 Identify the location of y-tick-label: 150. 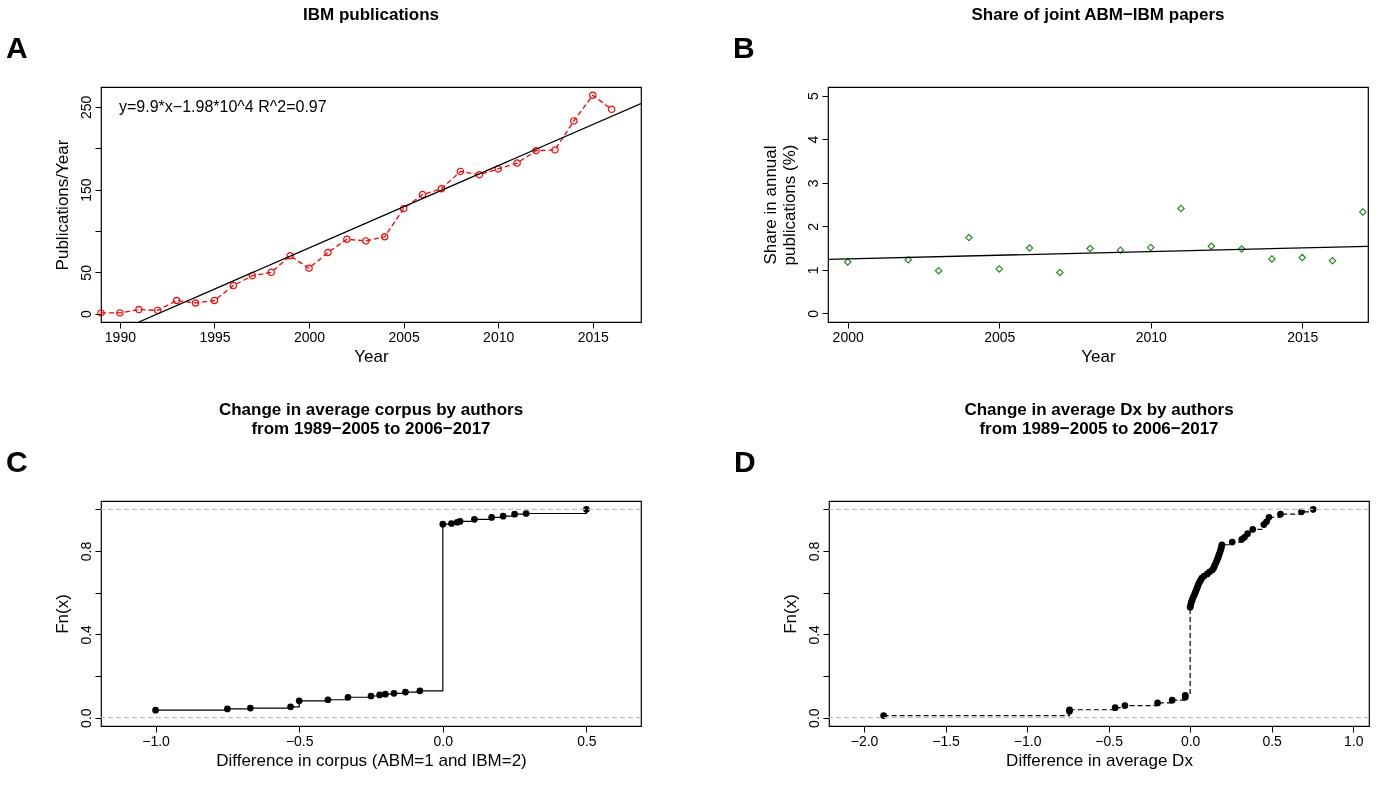
(85, 190).